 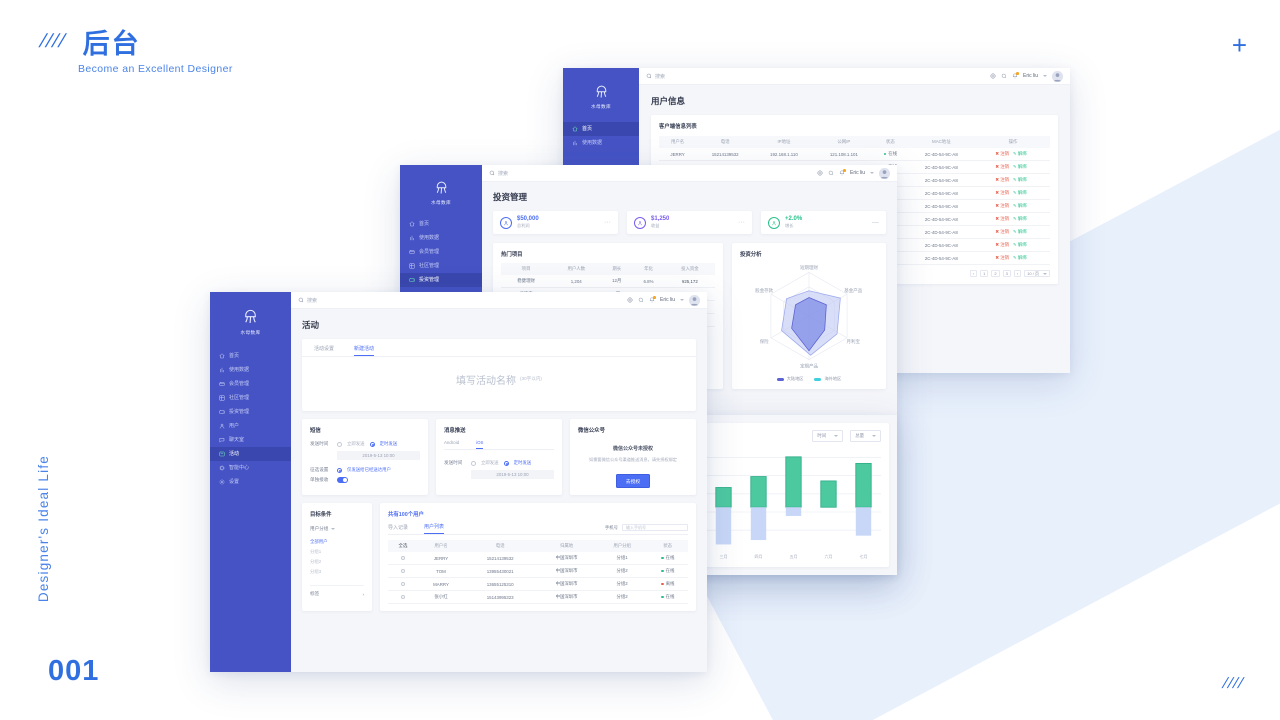 What do you see at coordinates (316, 552) in the screenshot?
I see `group-item: 分组1` at bounding box center [316, 552].